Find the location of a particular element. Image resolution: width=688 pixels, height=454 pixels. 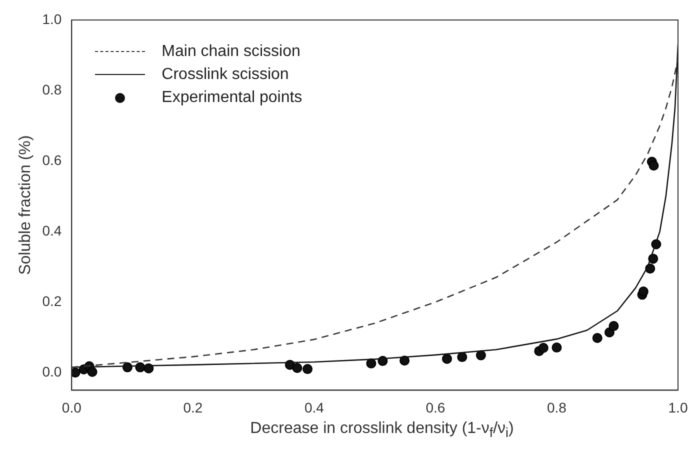

x-tick-label: 0.8 is located at coordinates (557, 407).